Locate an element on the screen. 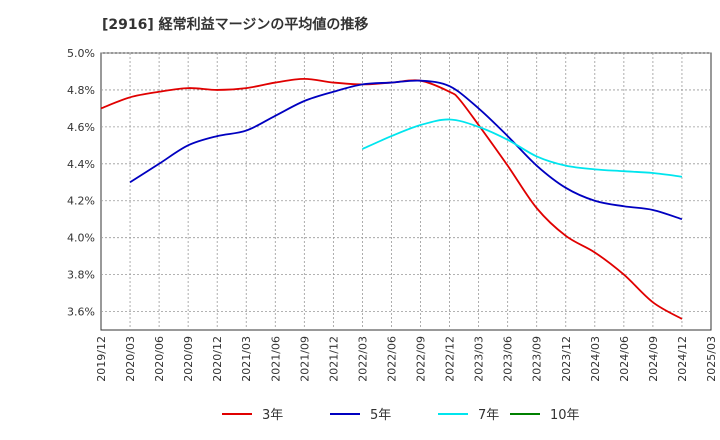  x-tick-label: 2021/03 is located at coordinates (246, 359).